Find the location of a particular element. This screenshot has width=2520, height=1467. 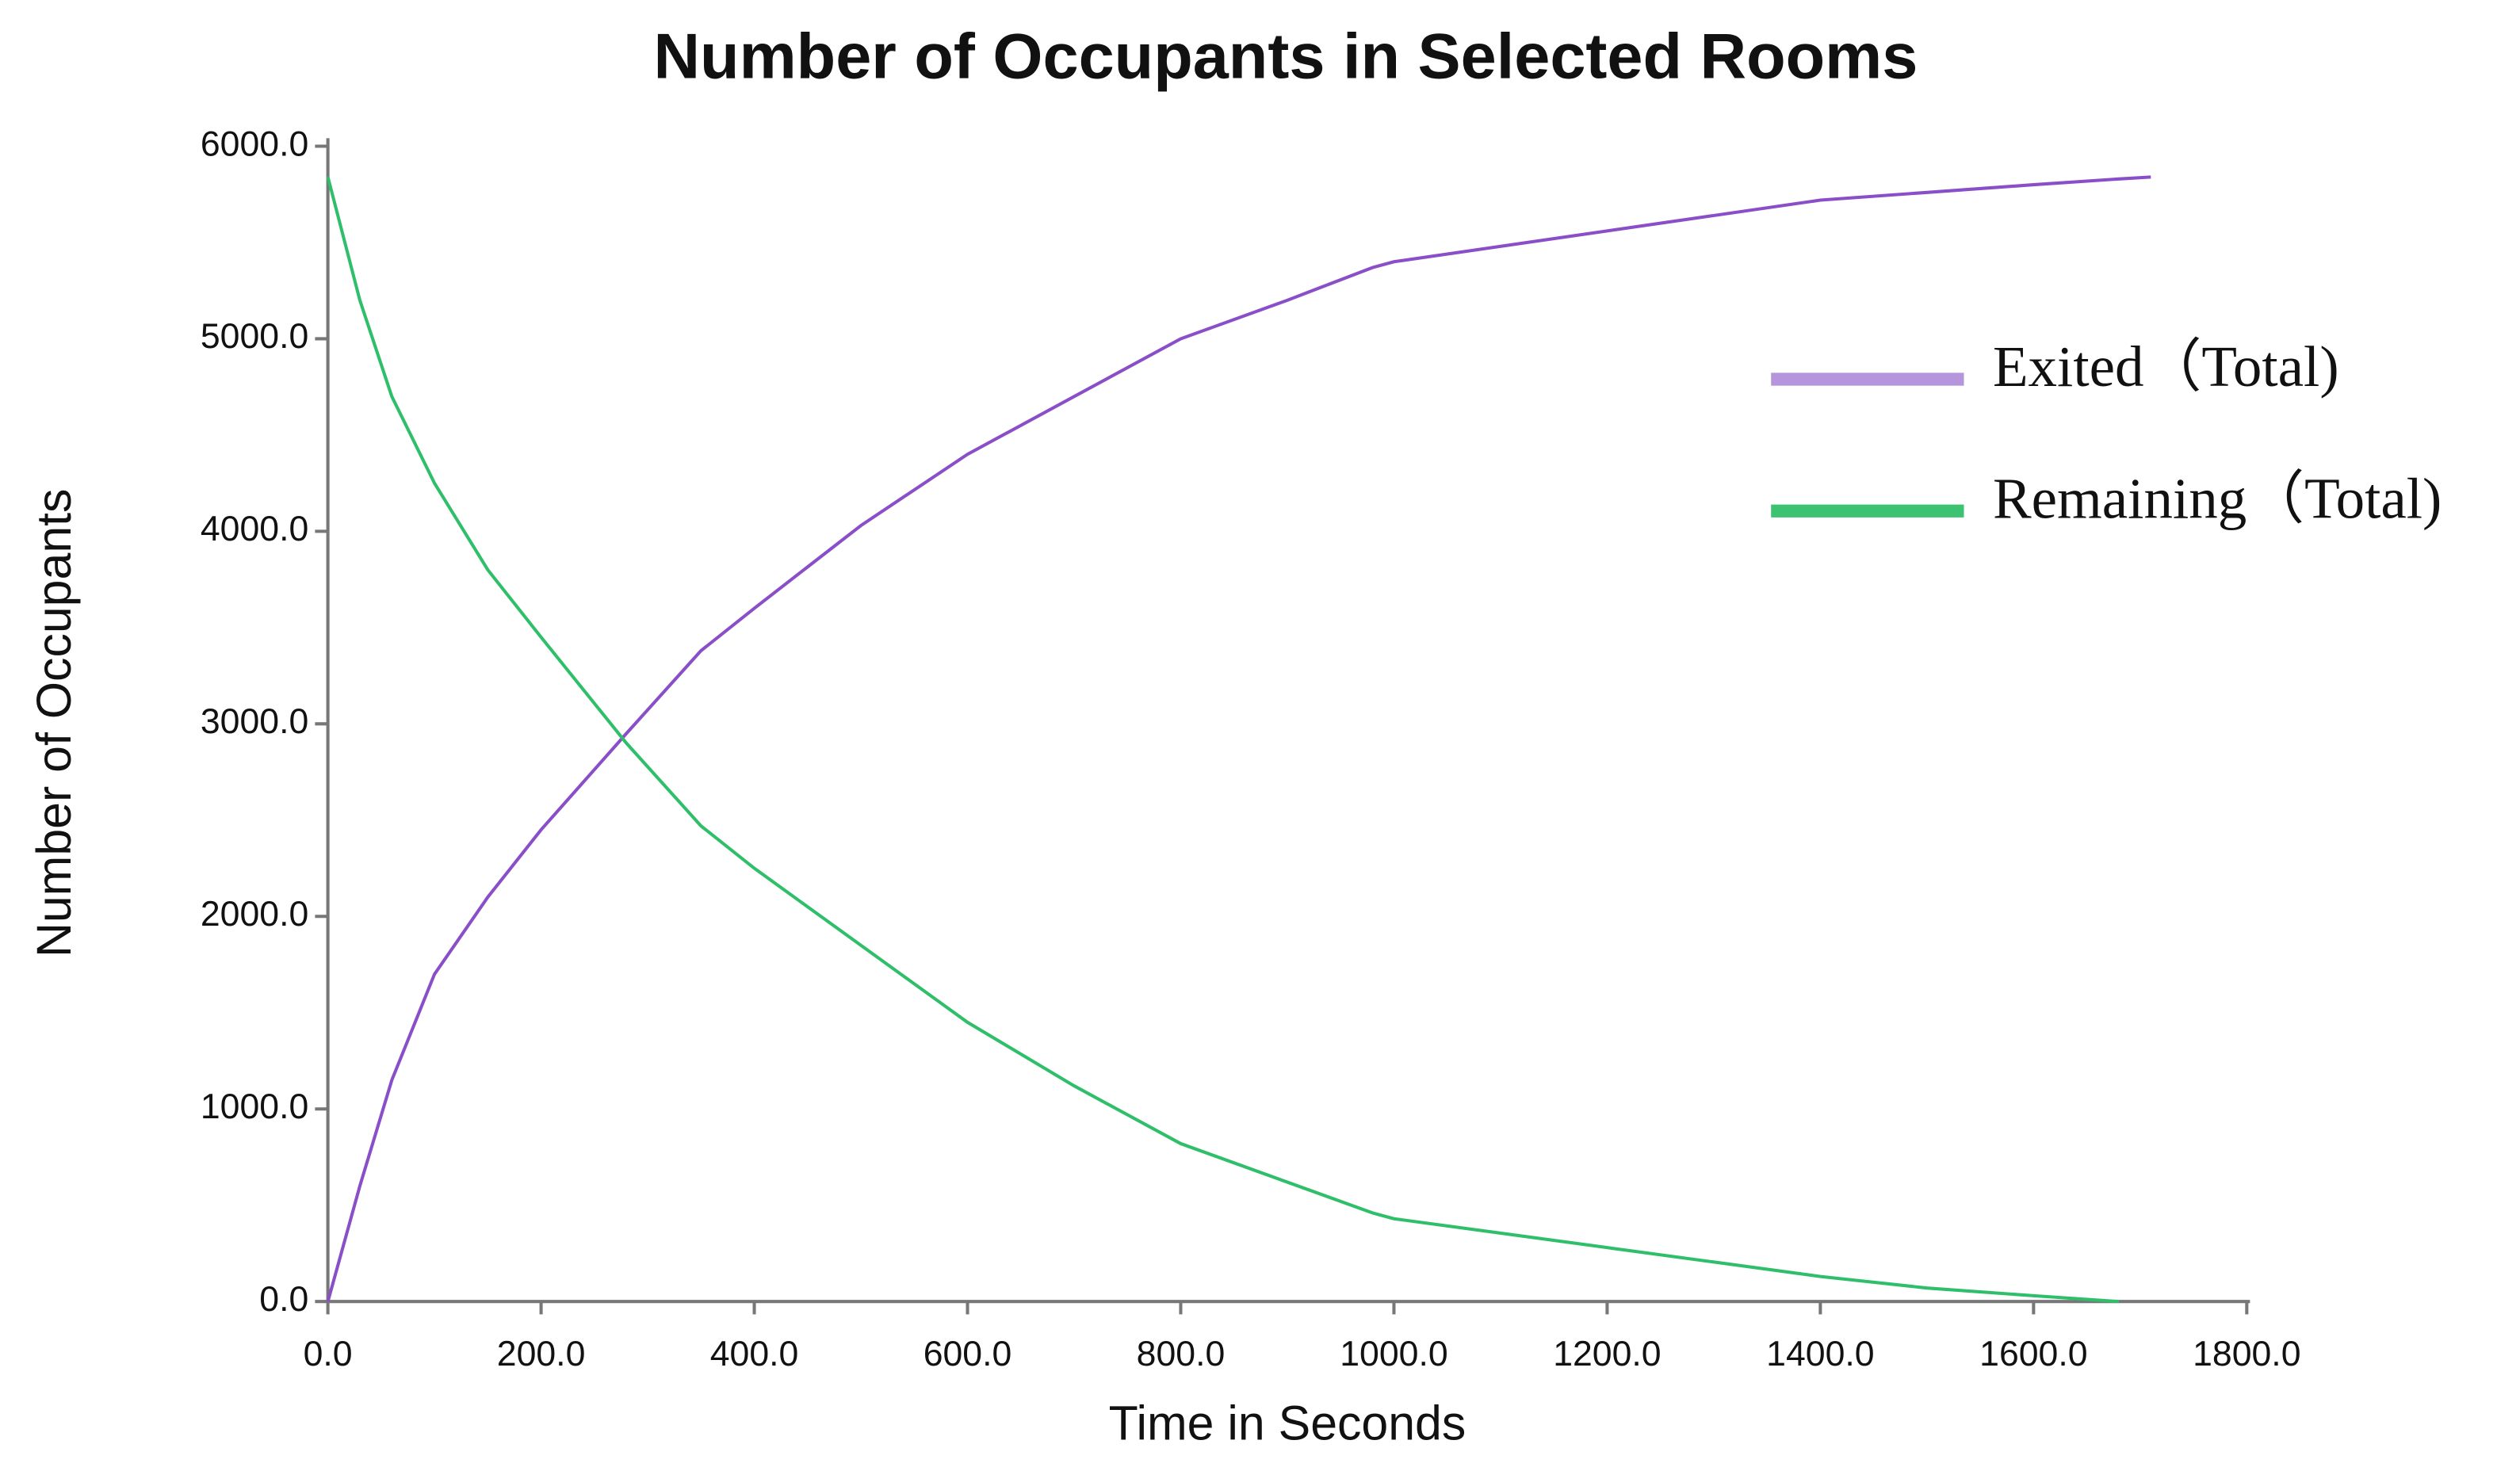

y-tick-label: 3000.0 is located at coordinates (255, 721).